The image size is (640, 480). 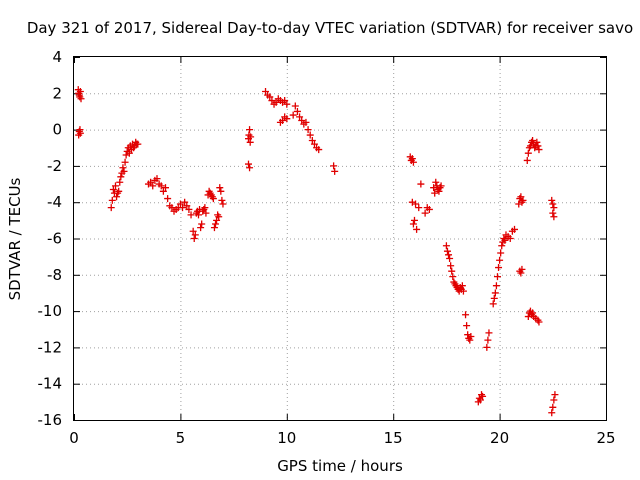 I want to click on y-tick-label: -14, so click(x=50, y=384).